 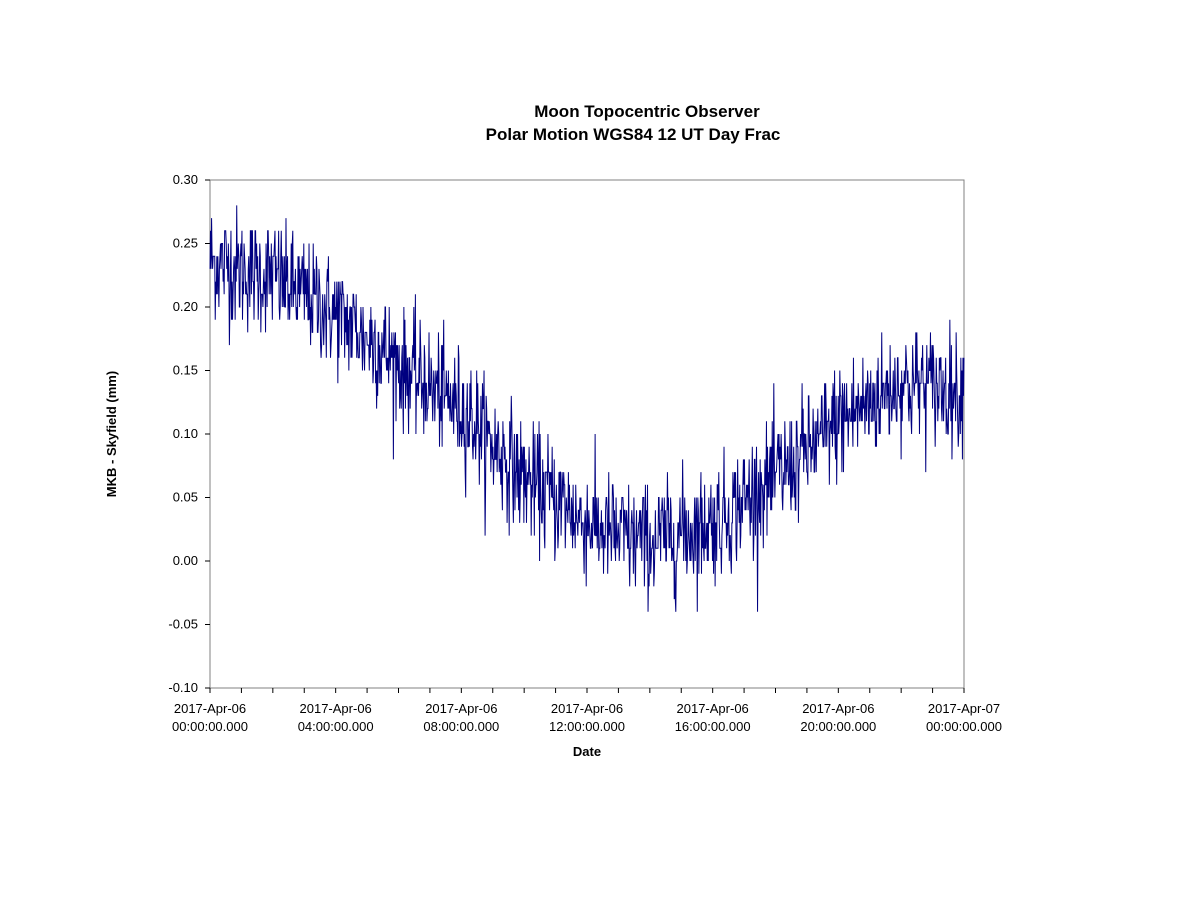 What do you see at coordinates (633, 134) in the screenshot?
I see `chart-subtitle: Polar Motion WGS84 12 UT Day Frac` at bounding box center [633, 134].